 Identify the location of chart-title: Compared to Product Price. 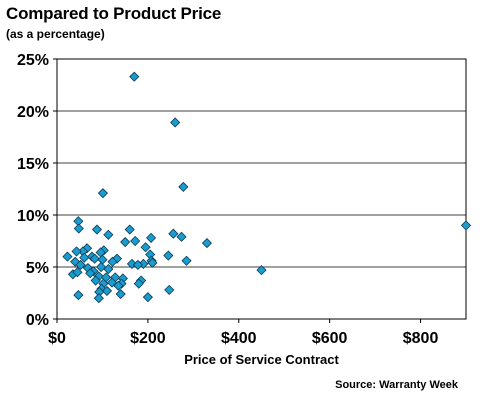
(114, 13).